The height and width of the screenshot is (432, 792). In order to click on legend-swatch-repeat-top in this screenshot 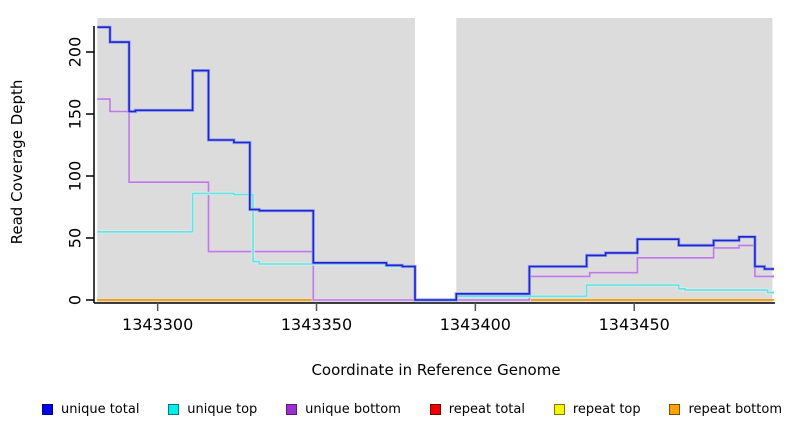, I will do `click(559, 409)`.